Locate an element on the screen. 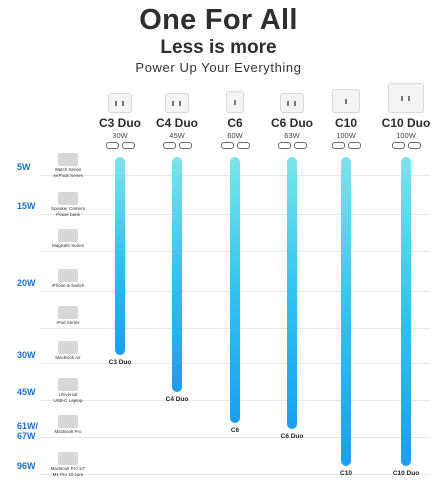  product-c4-duo: C4 Duo 45W is located at coordinates (177, 116).